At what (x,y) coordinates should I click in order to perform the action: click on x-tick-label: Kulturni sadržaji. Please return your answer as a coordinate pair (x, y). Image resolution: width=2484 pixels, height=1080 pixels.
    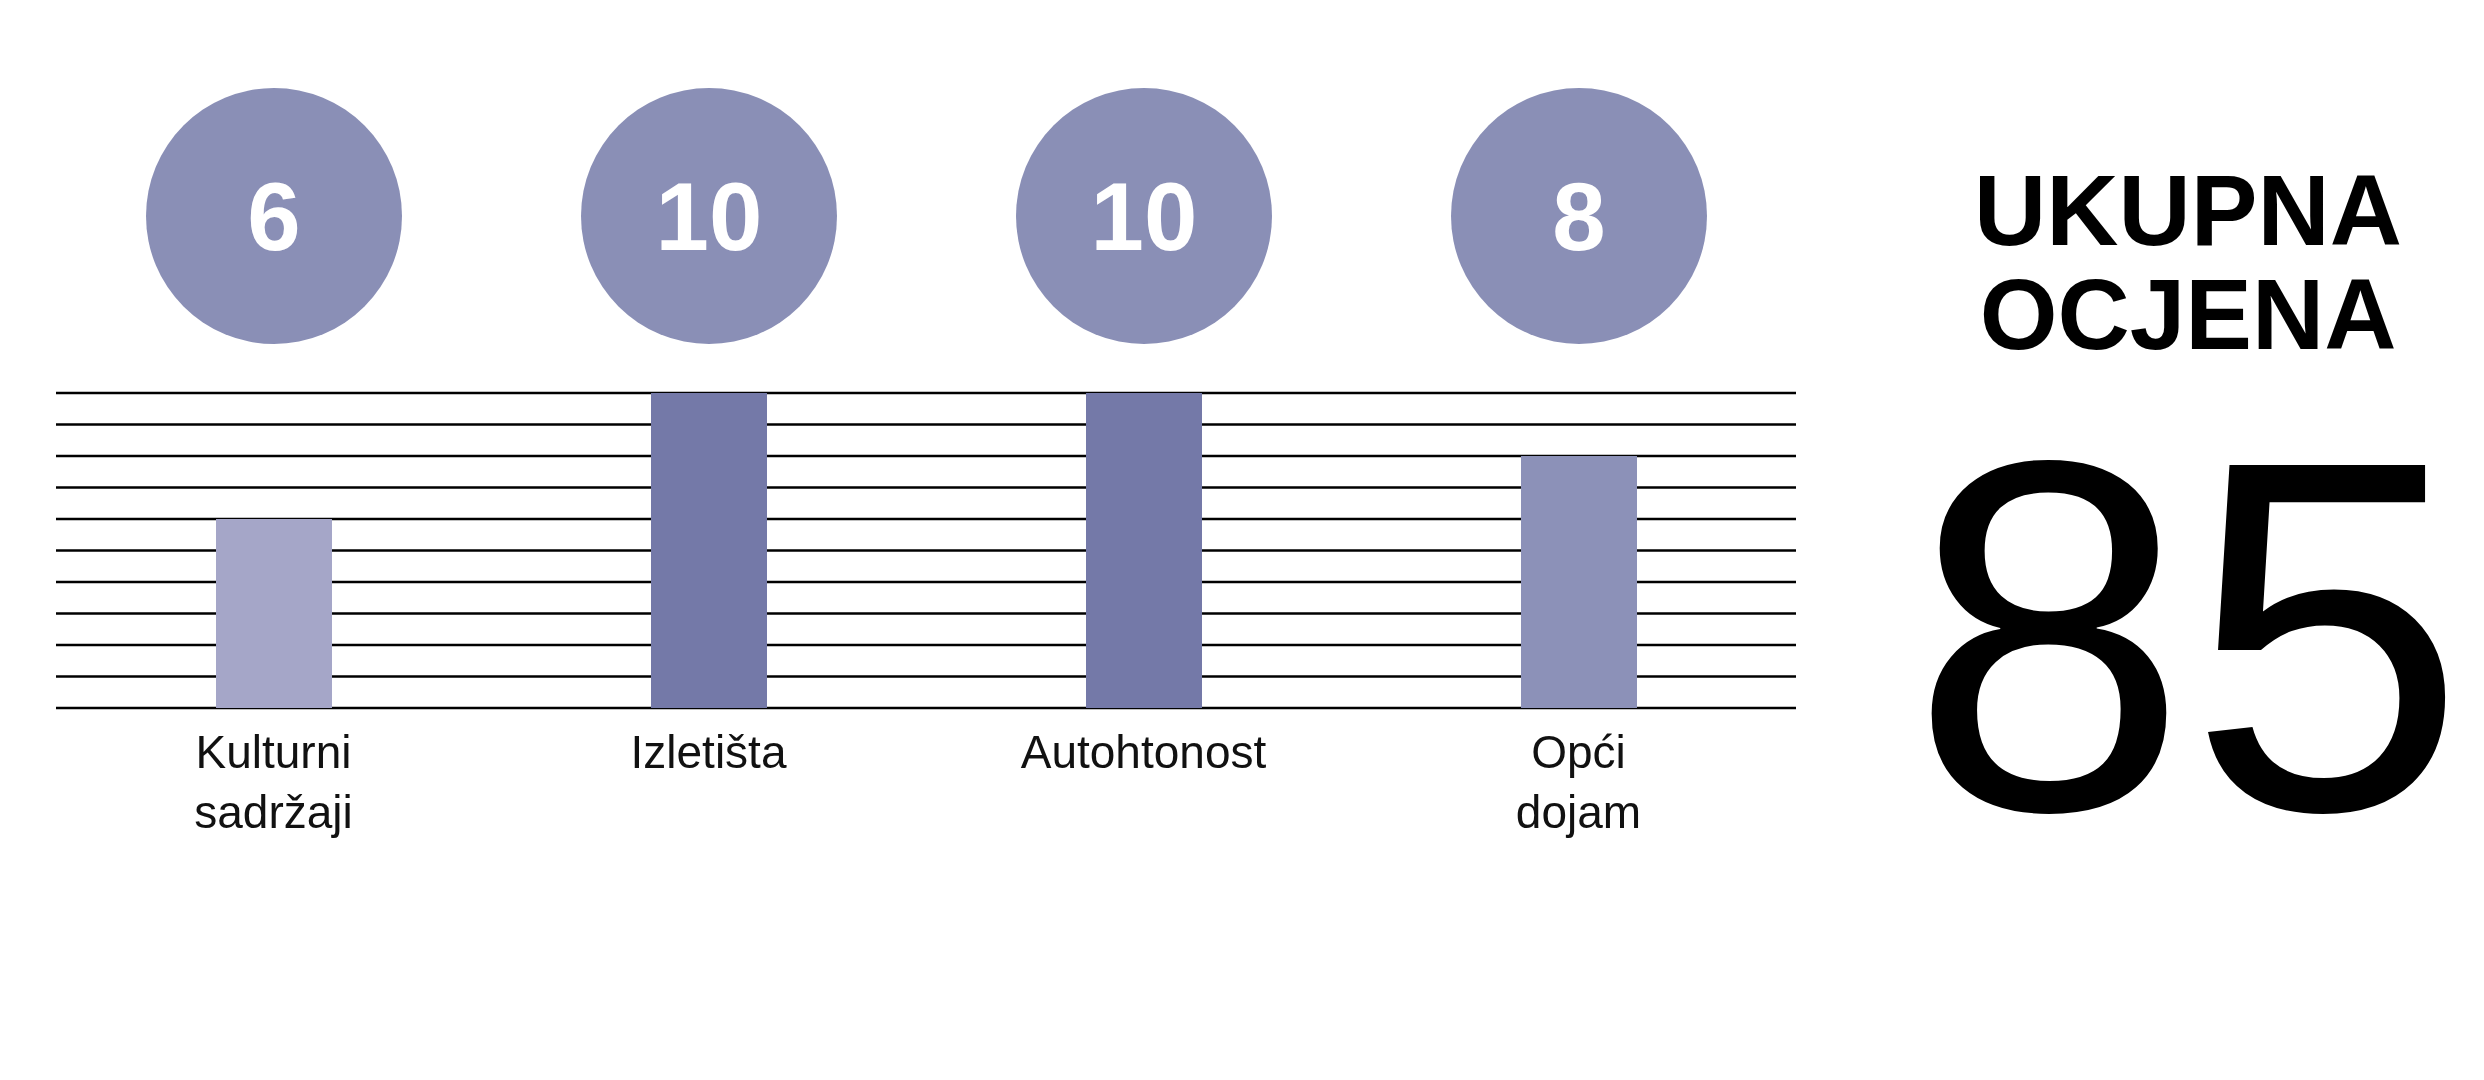
    Looking at the image, I should click on (273, 782).